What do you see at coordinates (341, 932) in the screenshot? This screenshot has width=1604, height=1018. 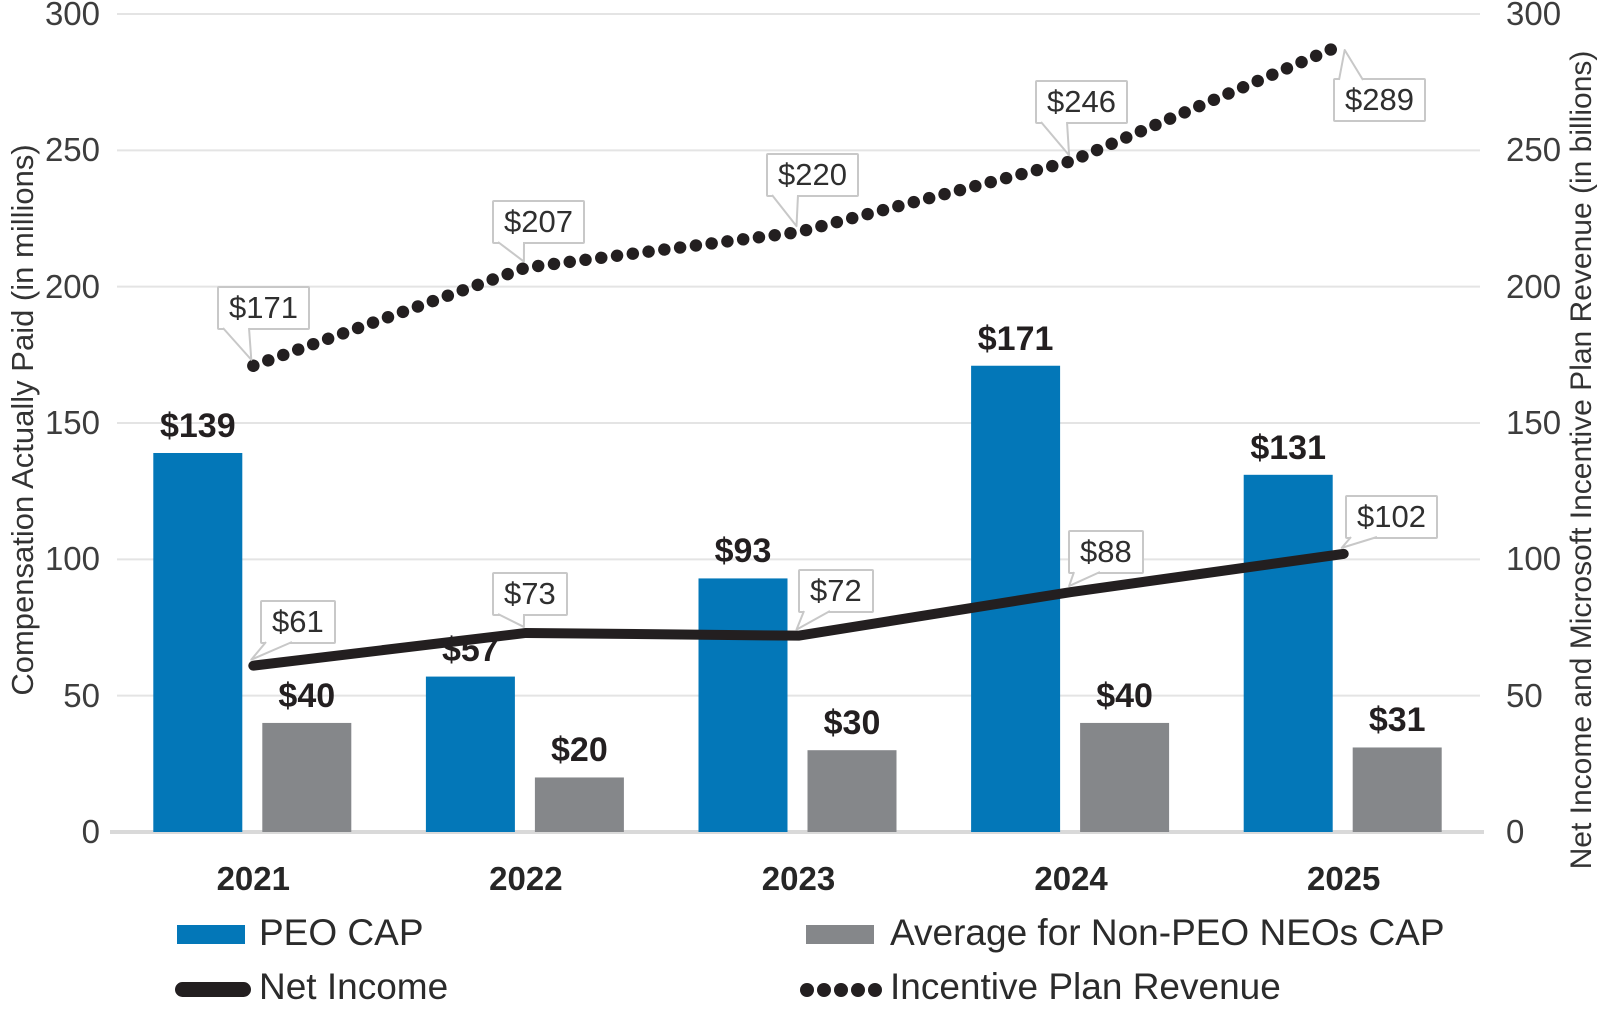 I see `legend-label-peo-cap: PEO CAP` at bounding box center [341, 932].